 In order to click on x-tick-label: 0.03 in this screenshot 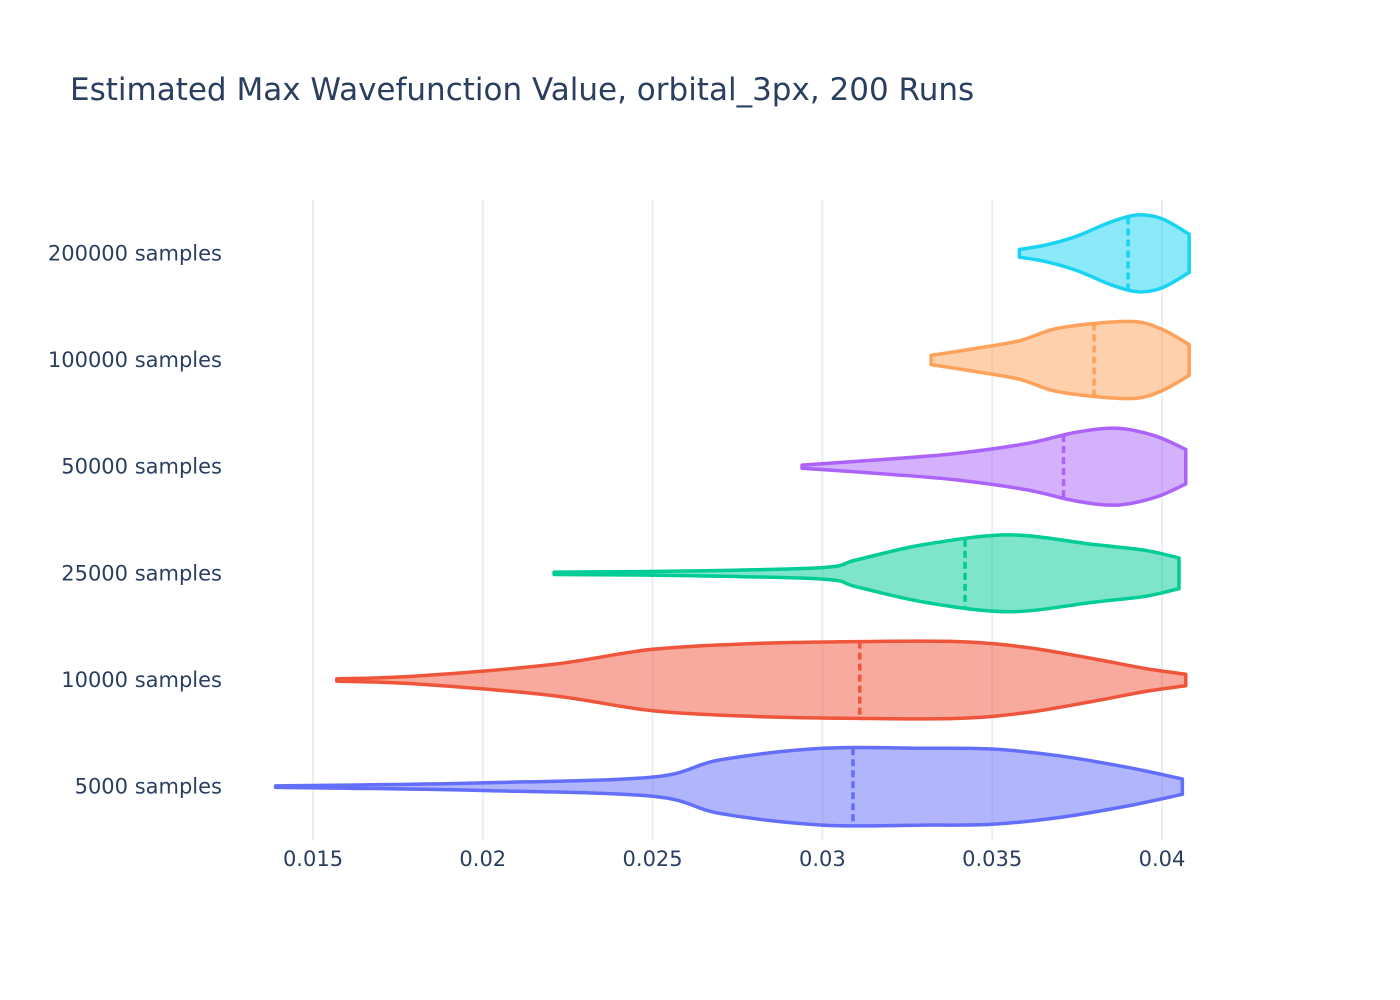, I will do `click(822, 859)`.